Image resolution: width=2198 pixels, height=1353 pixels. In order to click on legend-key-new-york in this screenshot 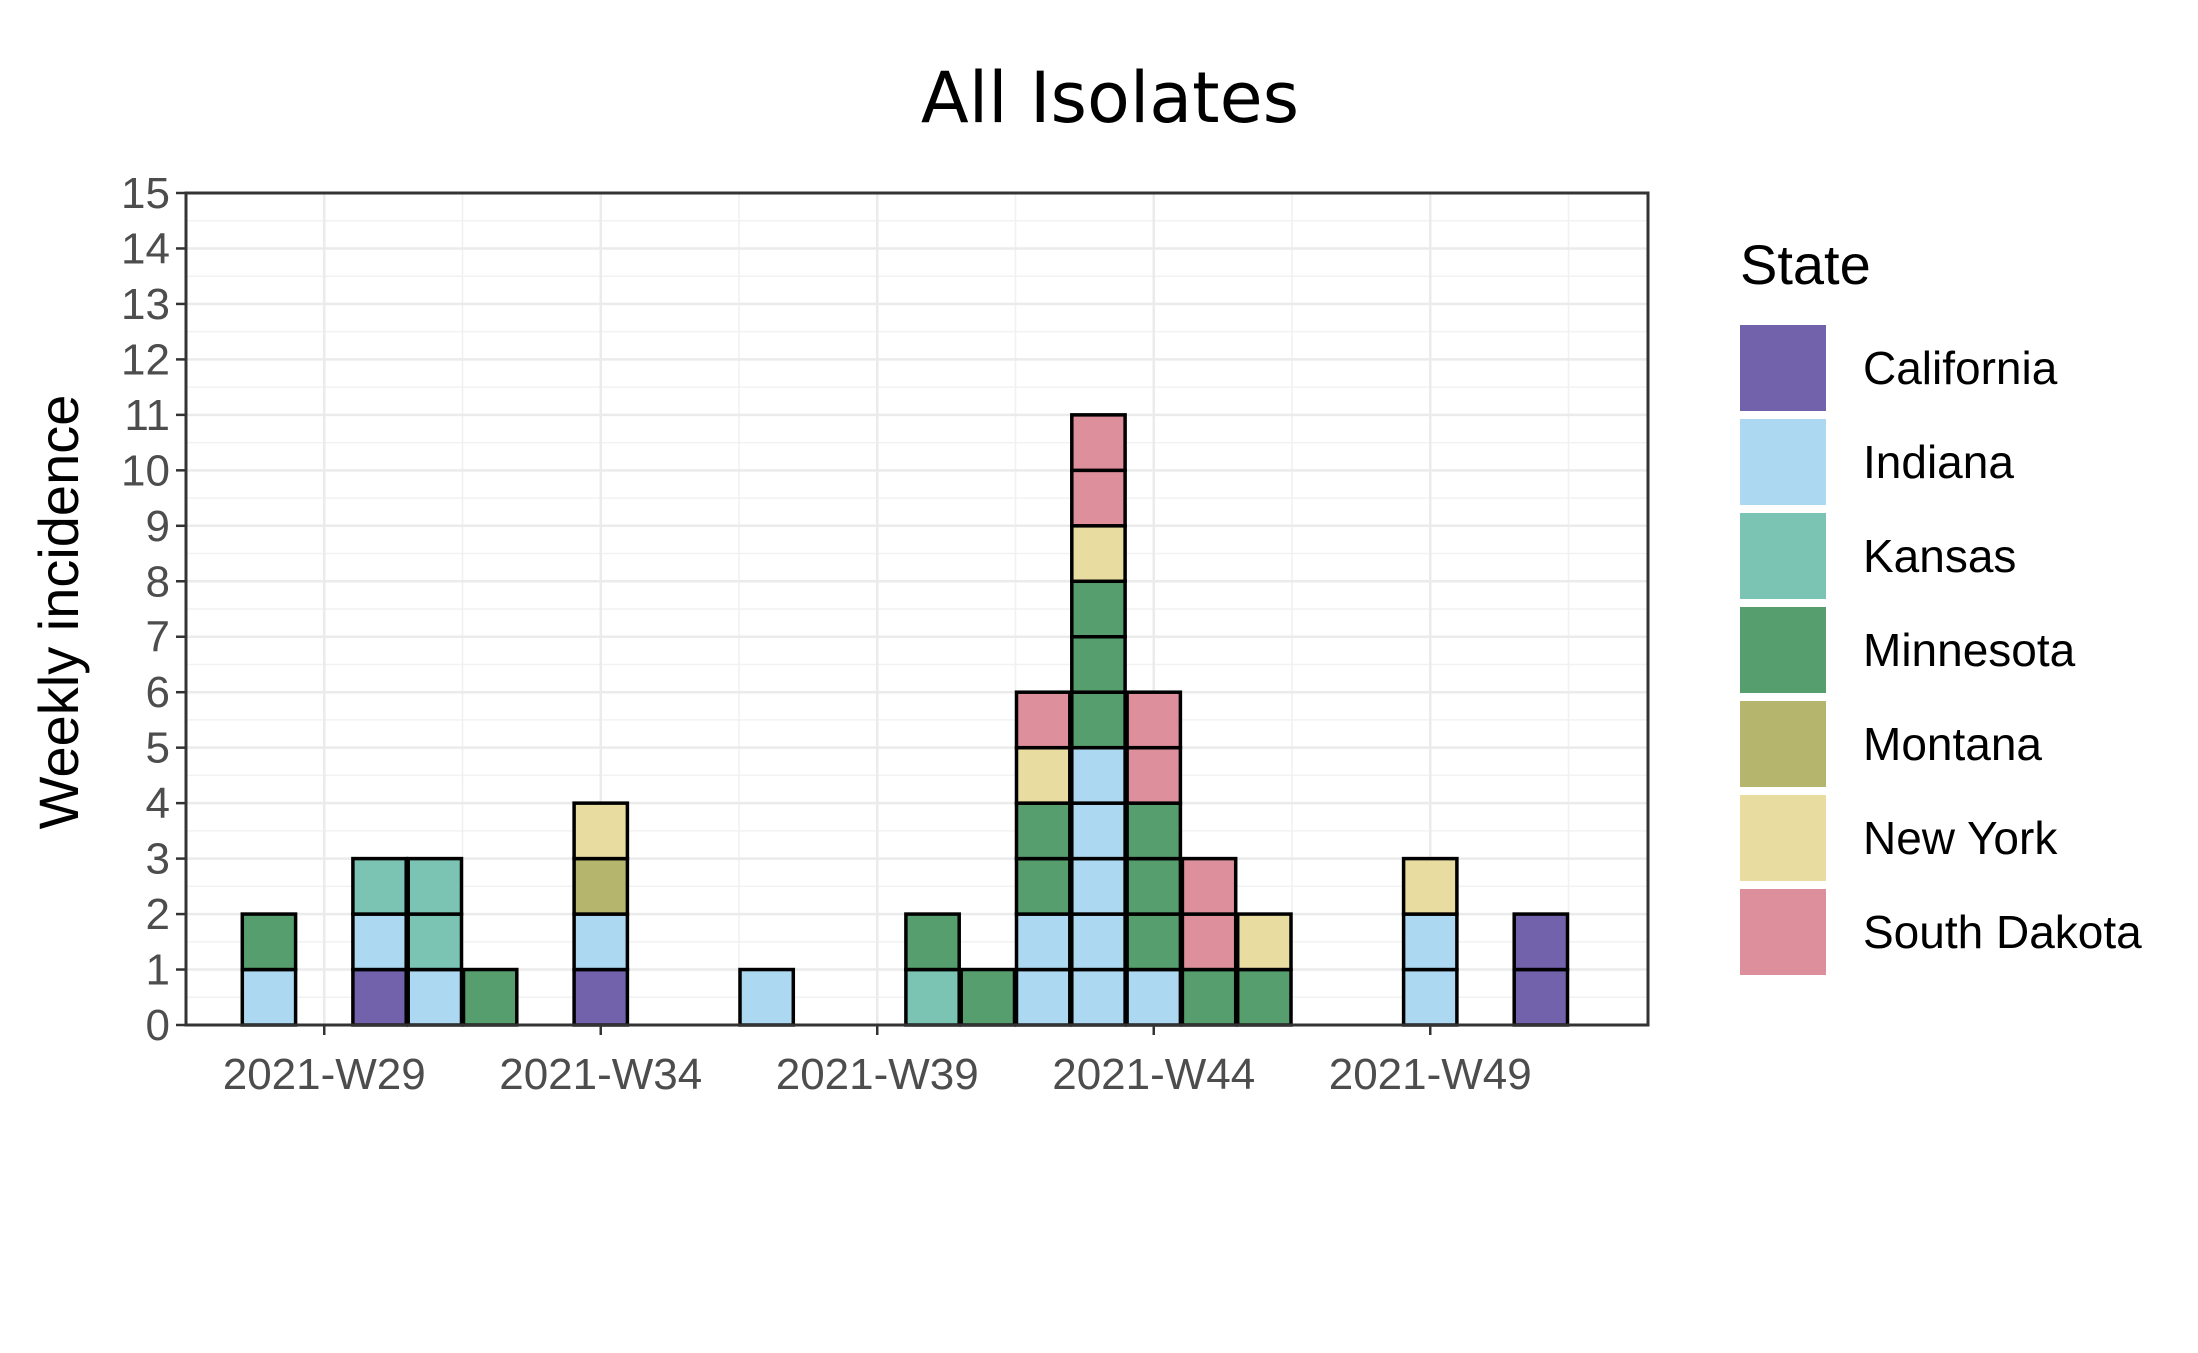, I will do `click(1783, 838)`.